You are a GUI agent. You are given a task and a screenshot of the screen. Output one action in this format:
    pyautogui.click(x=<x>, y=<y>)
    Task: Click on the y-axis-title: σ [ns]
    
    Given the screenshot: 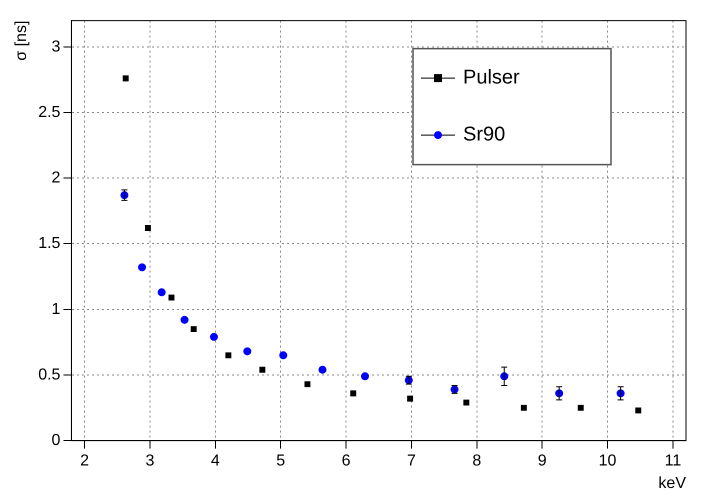 What is the action you would take?
    pyautogui.click(x=21, y=40)
    